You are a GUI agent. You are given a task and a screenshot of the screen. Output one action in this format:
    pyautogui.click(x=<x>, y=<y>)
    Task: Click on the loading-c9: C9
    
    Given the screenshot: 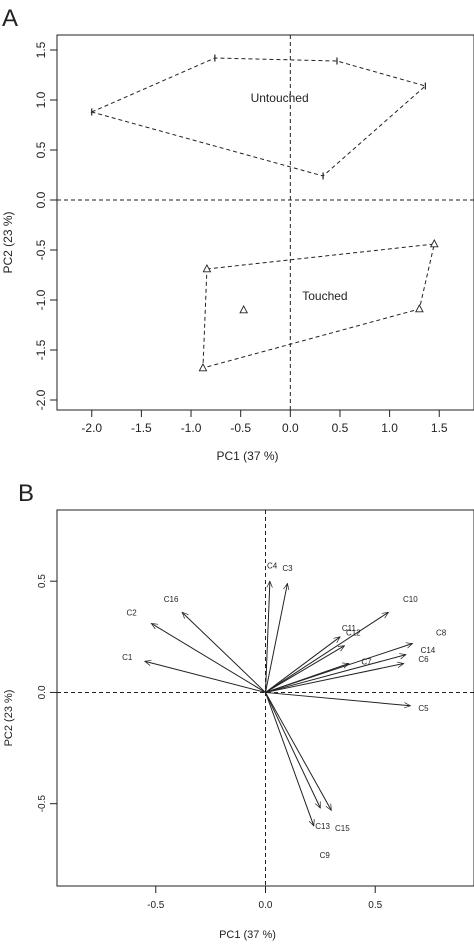 What is the action you would take?
    pyautogui.click(x=298, y=776)
    